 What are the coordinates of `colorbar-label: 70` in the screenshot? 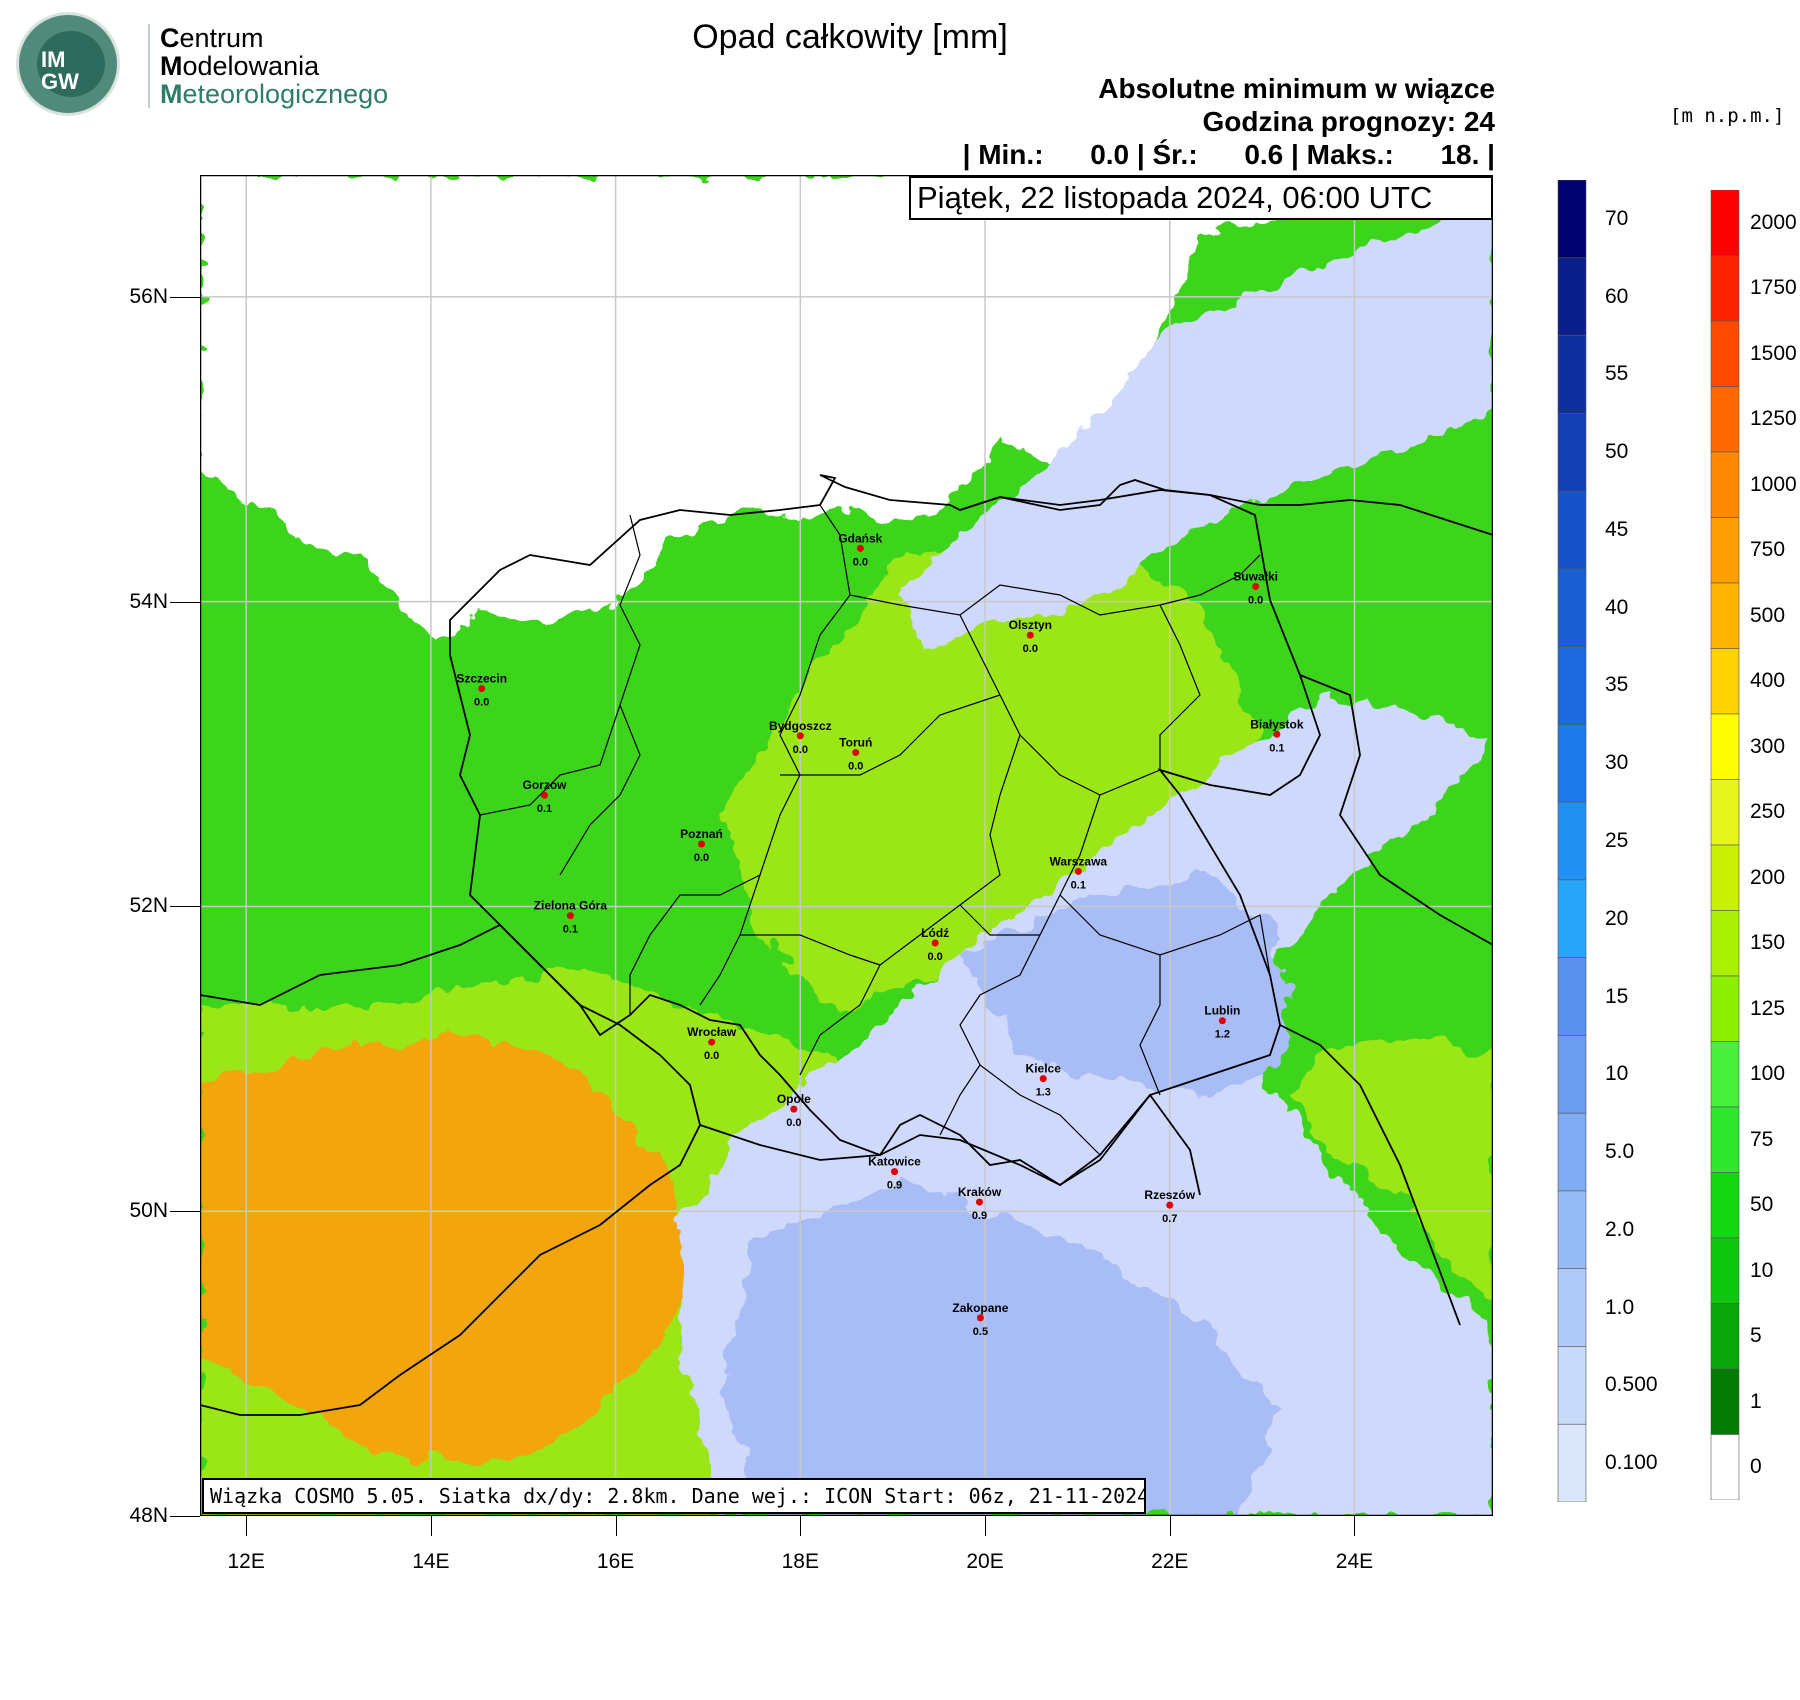 It's located at (1617, 218).